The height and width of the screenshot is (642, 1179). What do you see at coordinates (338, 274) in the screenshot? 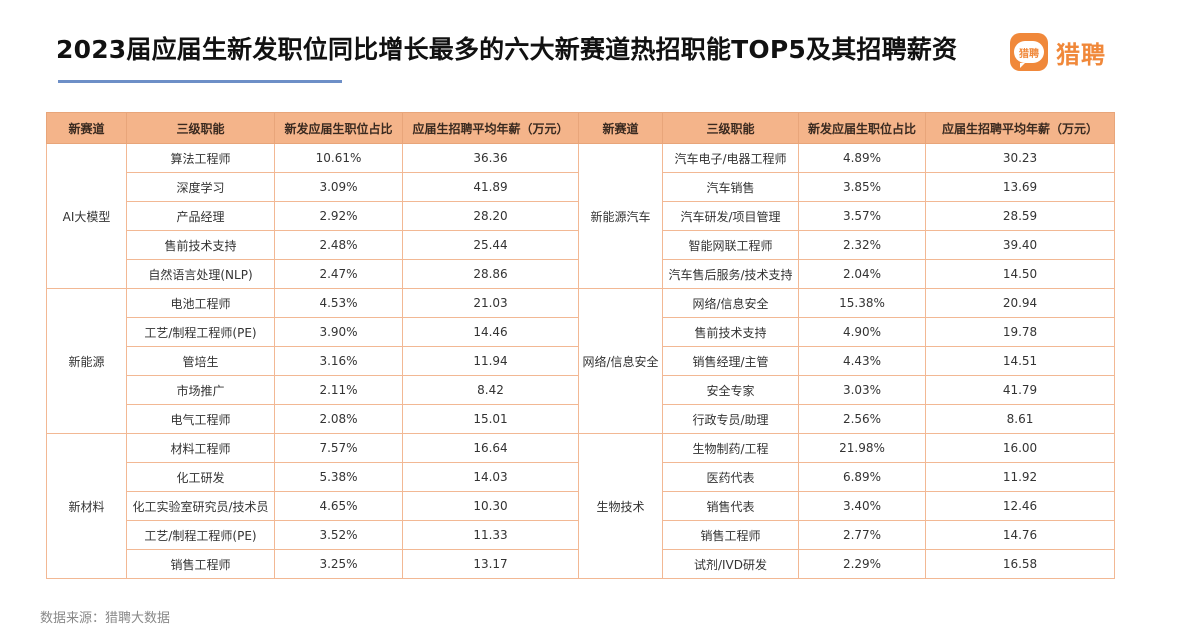
I see `share-cell: 2.47%` at bounding box center [338, 274].